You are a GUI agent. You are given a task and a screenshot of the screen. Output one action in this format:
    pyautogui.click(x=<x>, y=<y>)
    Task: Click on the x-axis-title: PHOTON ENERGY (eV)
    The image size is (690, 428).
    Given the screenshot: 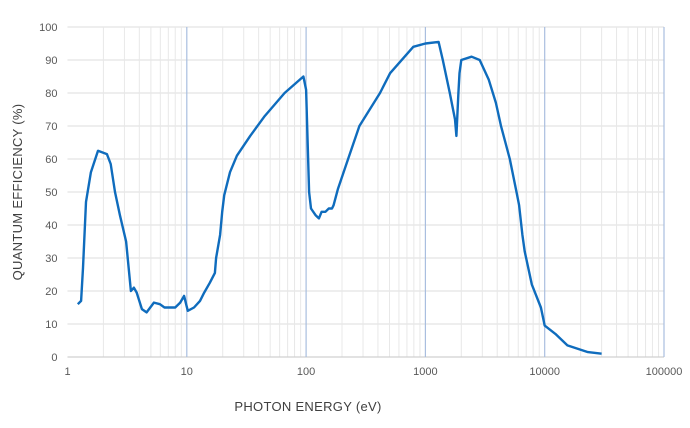 What is the action you would take?
    pyautogui.click(x=307, y=406)
    